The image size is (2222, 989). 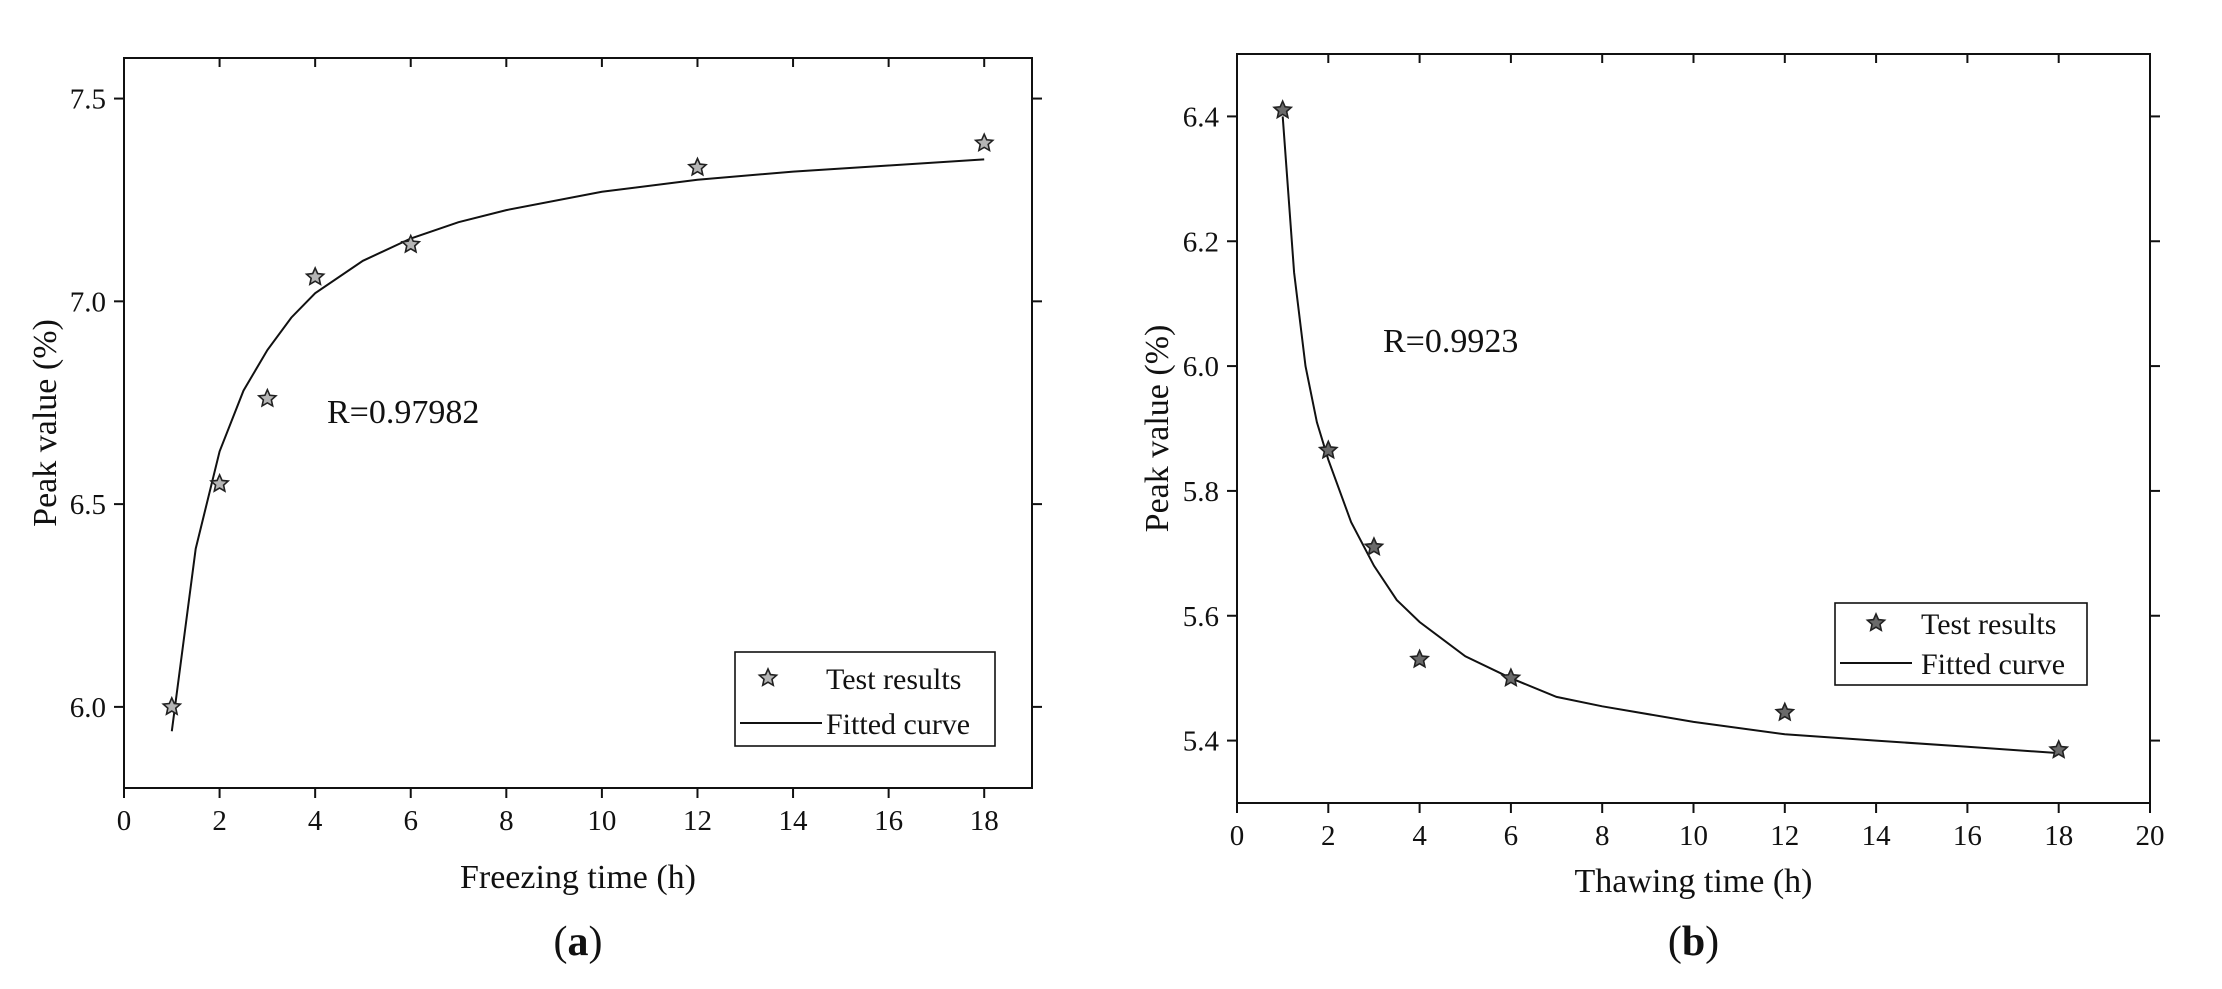 I want to click on panel-caption: (b), so click(x=1693, y=942).